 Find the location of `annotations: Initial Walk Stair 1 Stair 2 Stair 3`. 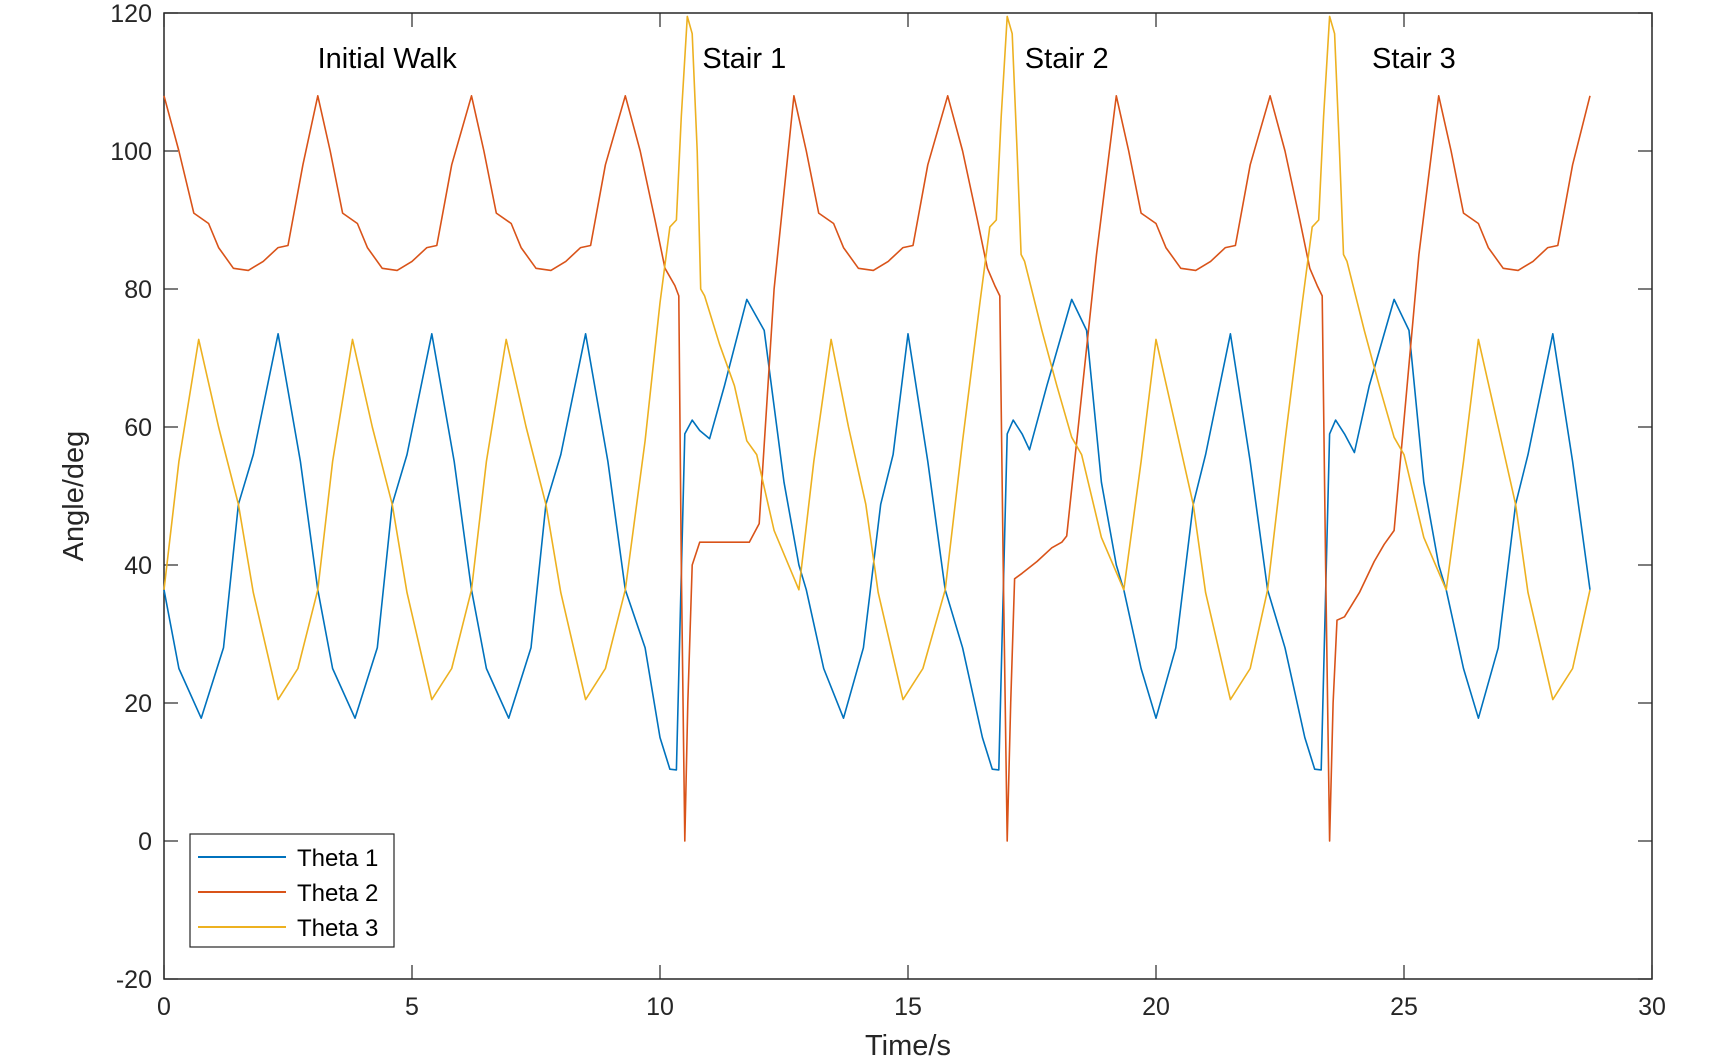

annotations: Initial Walk Stair 1 Stair 2 Stair 3 is located at coordinates (887, 59).